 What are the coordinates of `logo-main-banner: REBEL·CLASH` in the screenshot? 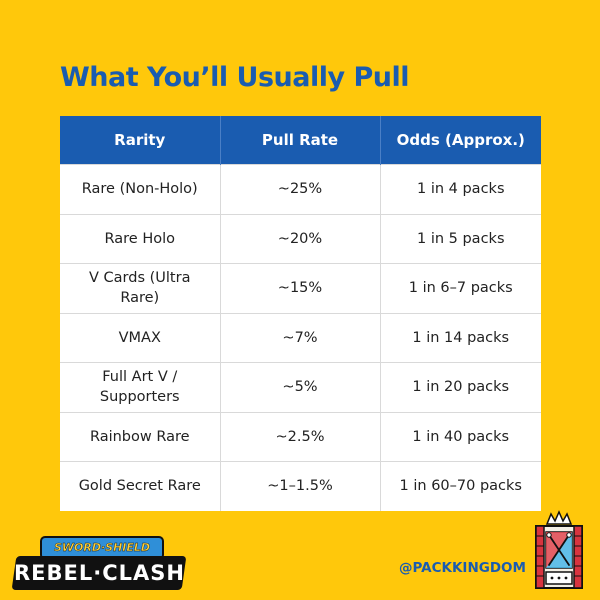 It's located at (99, 573).